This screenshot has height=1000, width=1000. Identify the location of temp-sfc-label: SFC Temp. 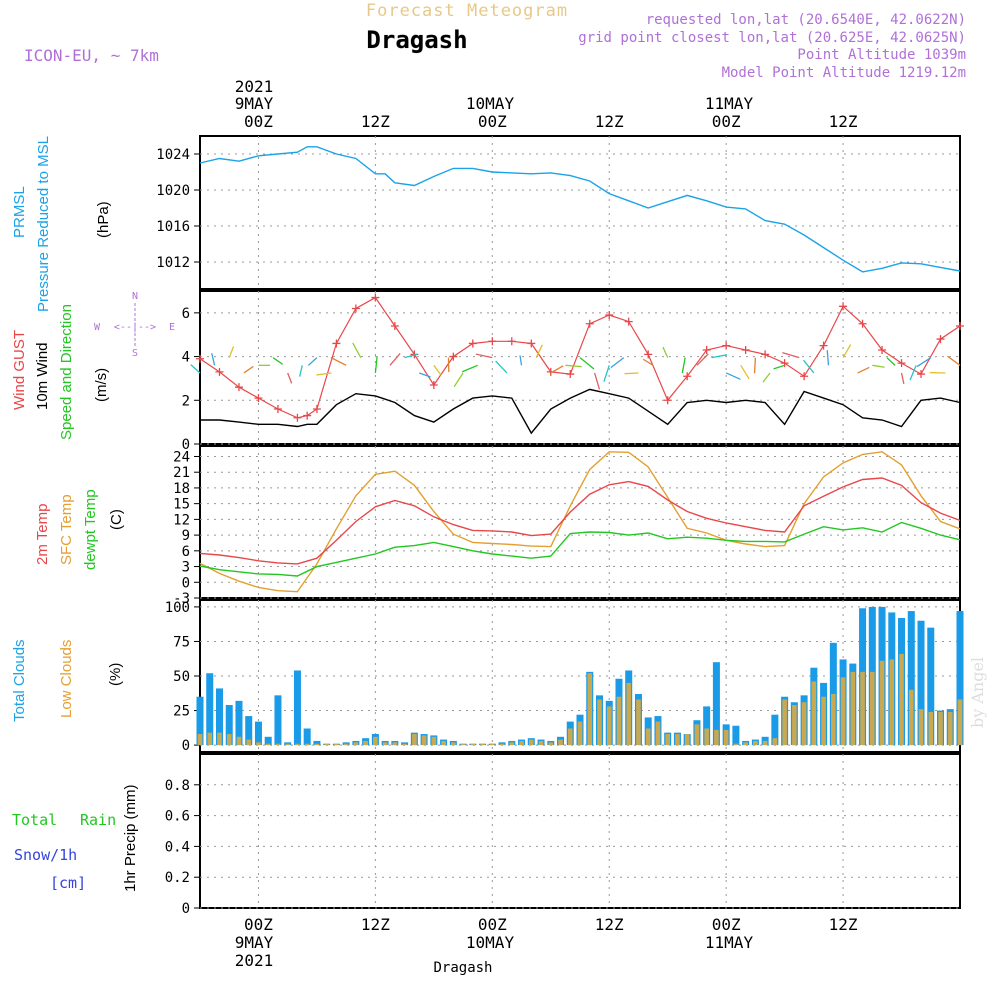
(66, 529).